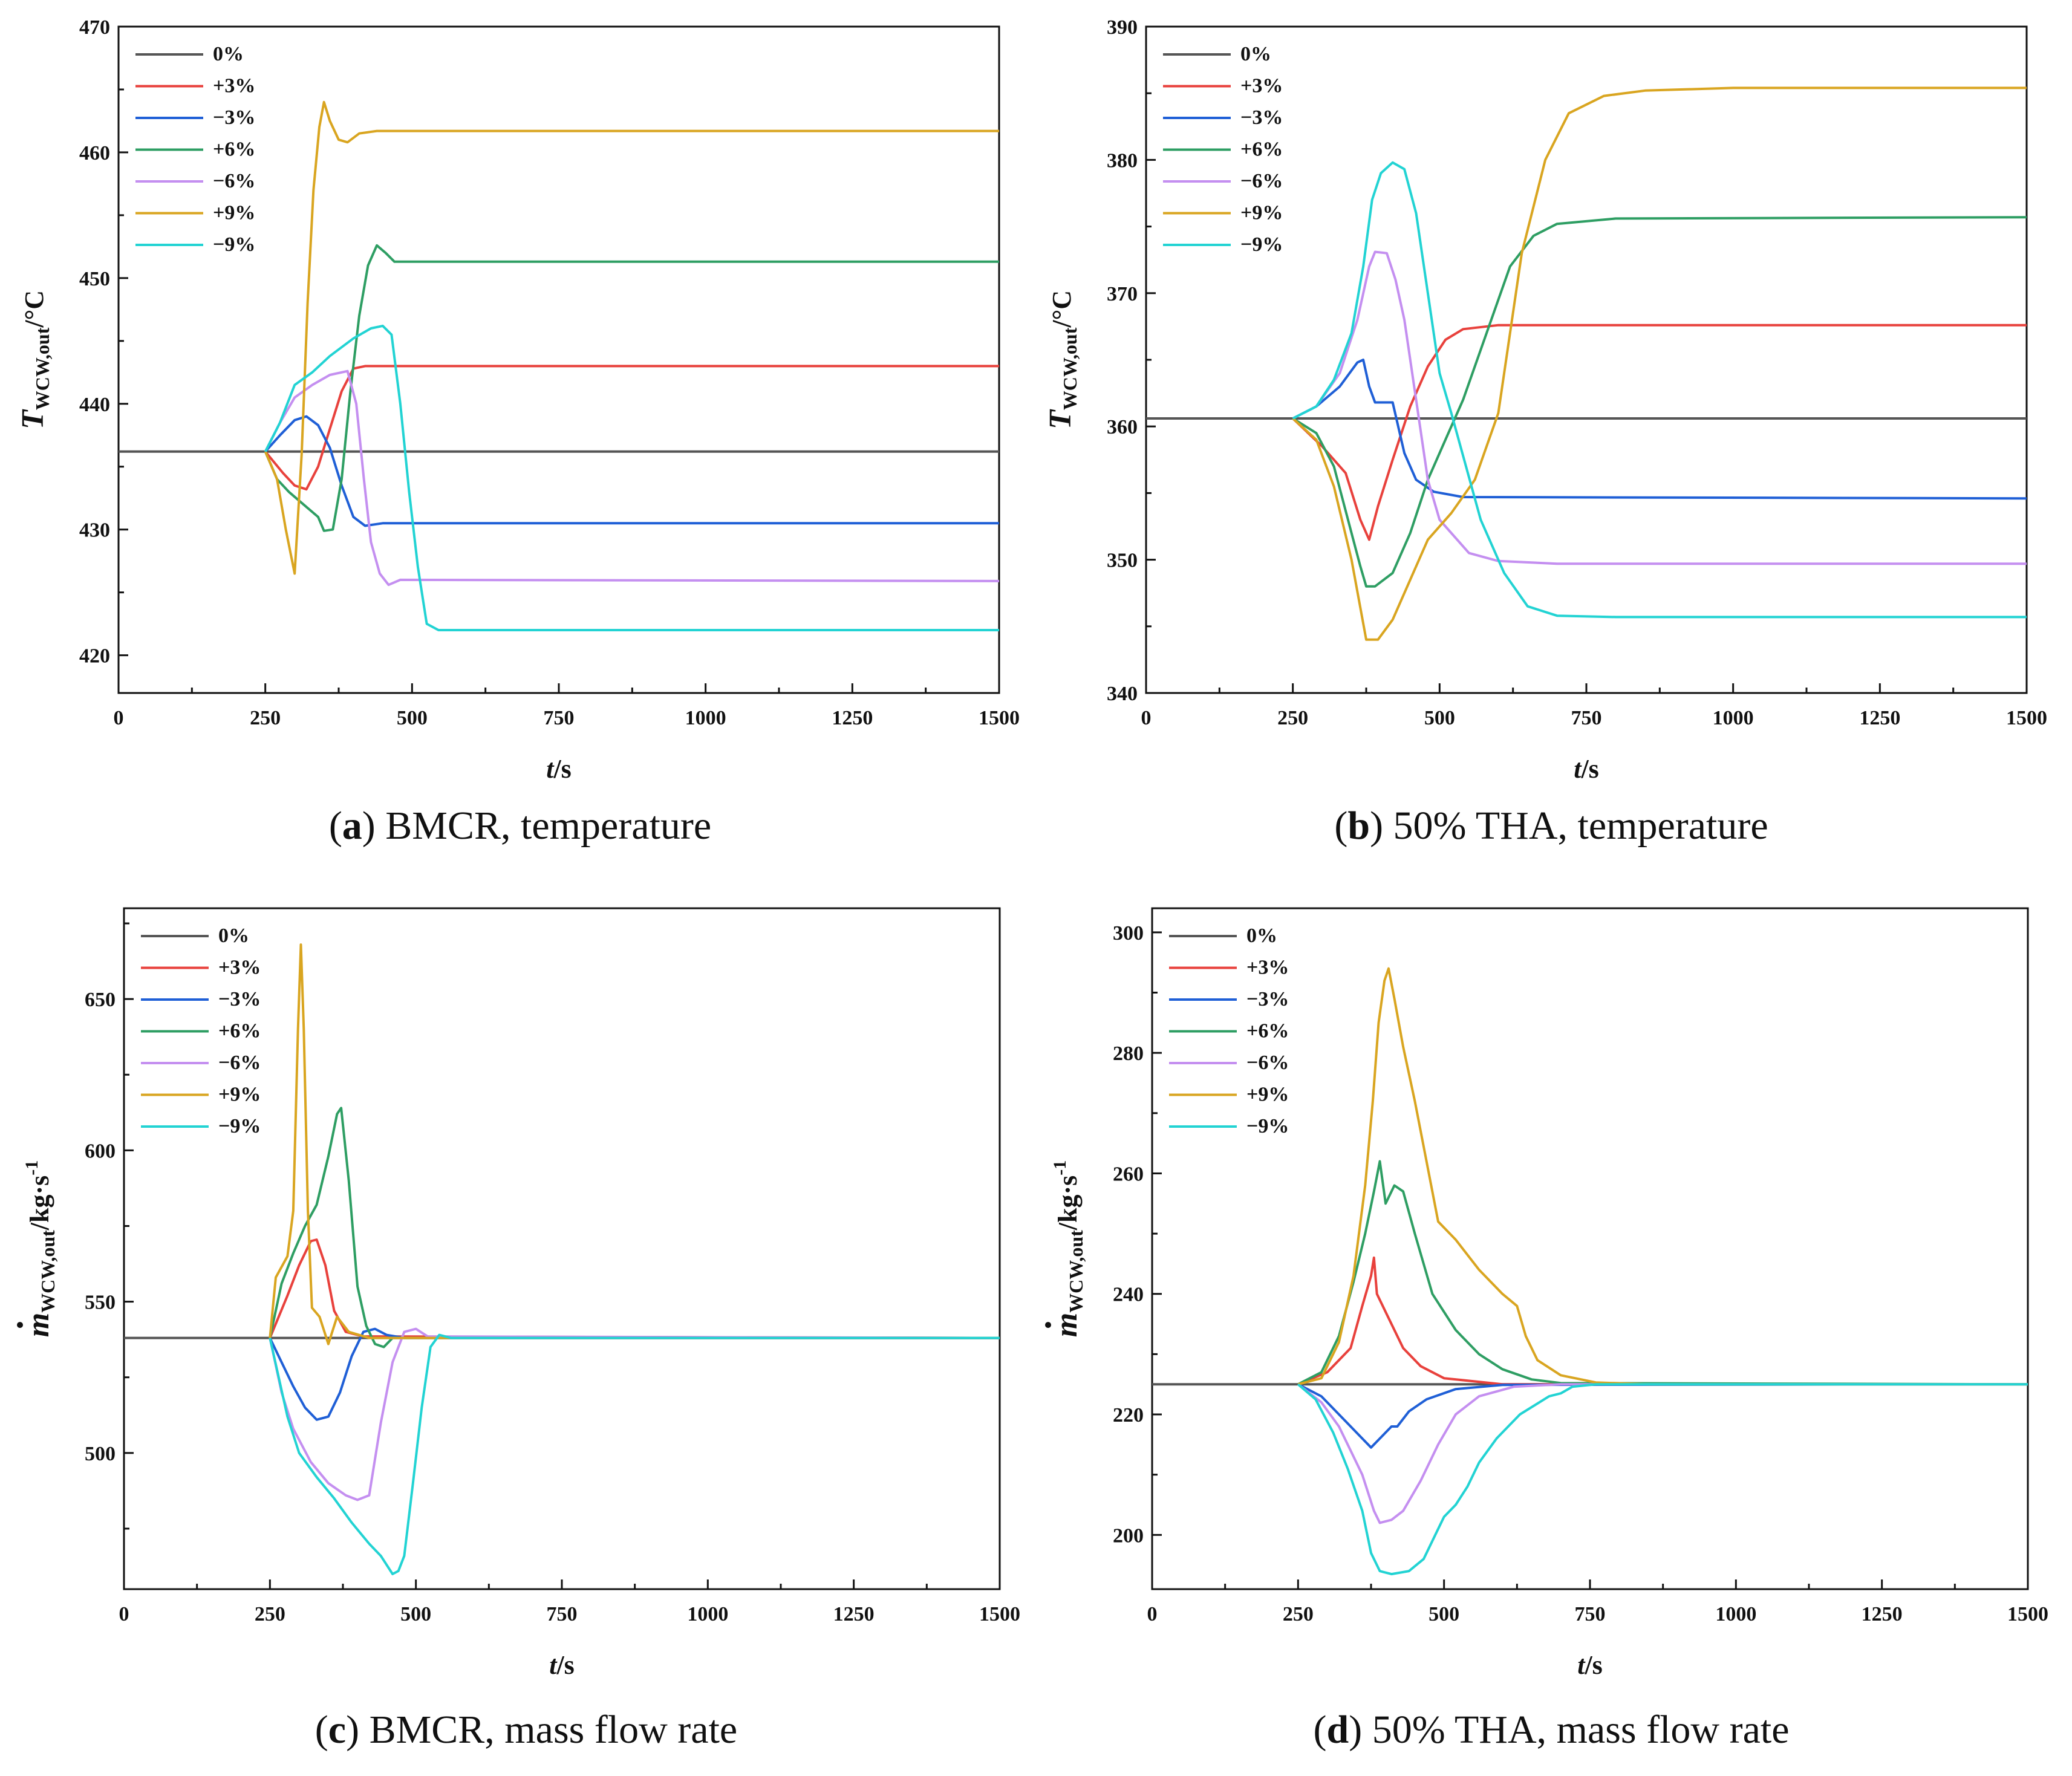 The height and width of the screenshot is (1776, 2072). What do you see at coordinates (352, 826) in the screenshot?
I see `caption-letter: a` at bounding box center [352, 826].